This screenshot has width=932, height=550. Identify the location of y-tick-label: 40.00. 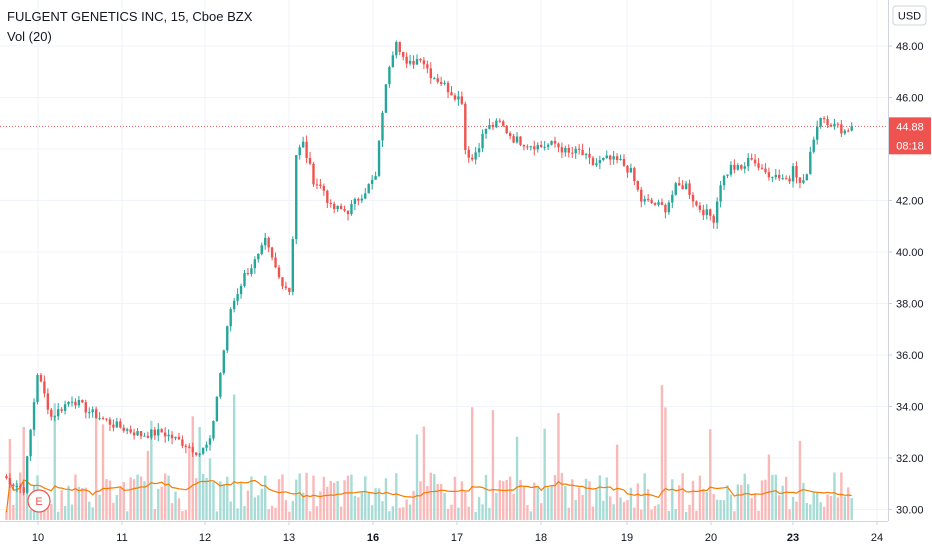
(910, 253).